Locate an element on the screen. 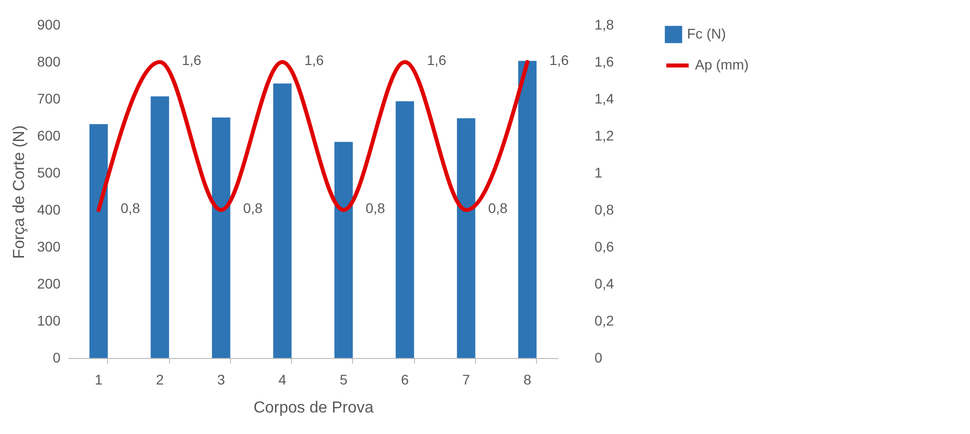  x-axis-title: Corpos de Prova is located at coordinates (313, 408).